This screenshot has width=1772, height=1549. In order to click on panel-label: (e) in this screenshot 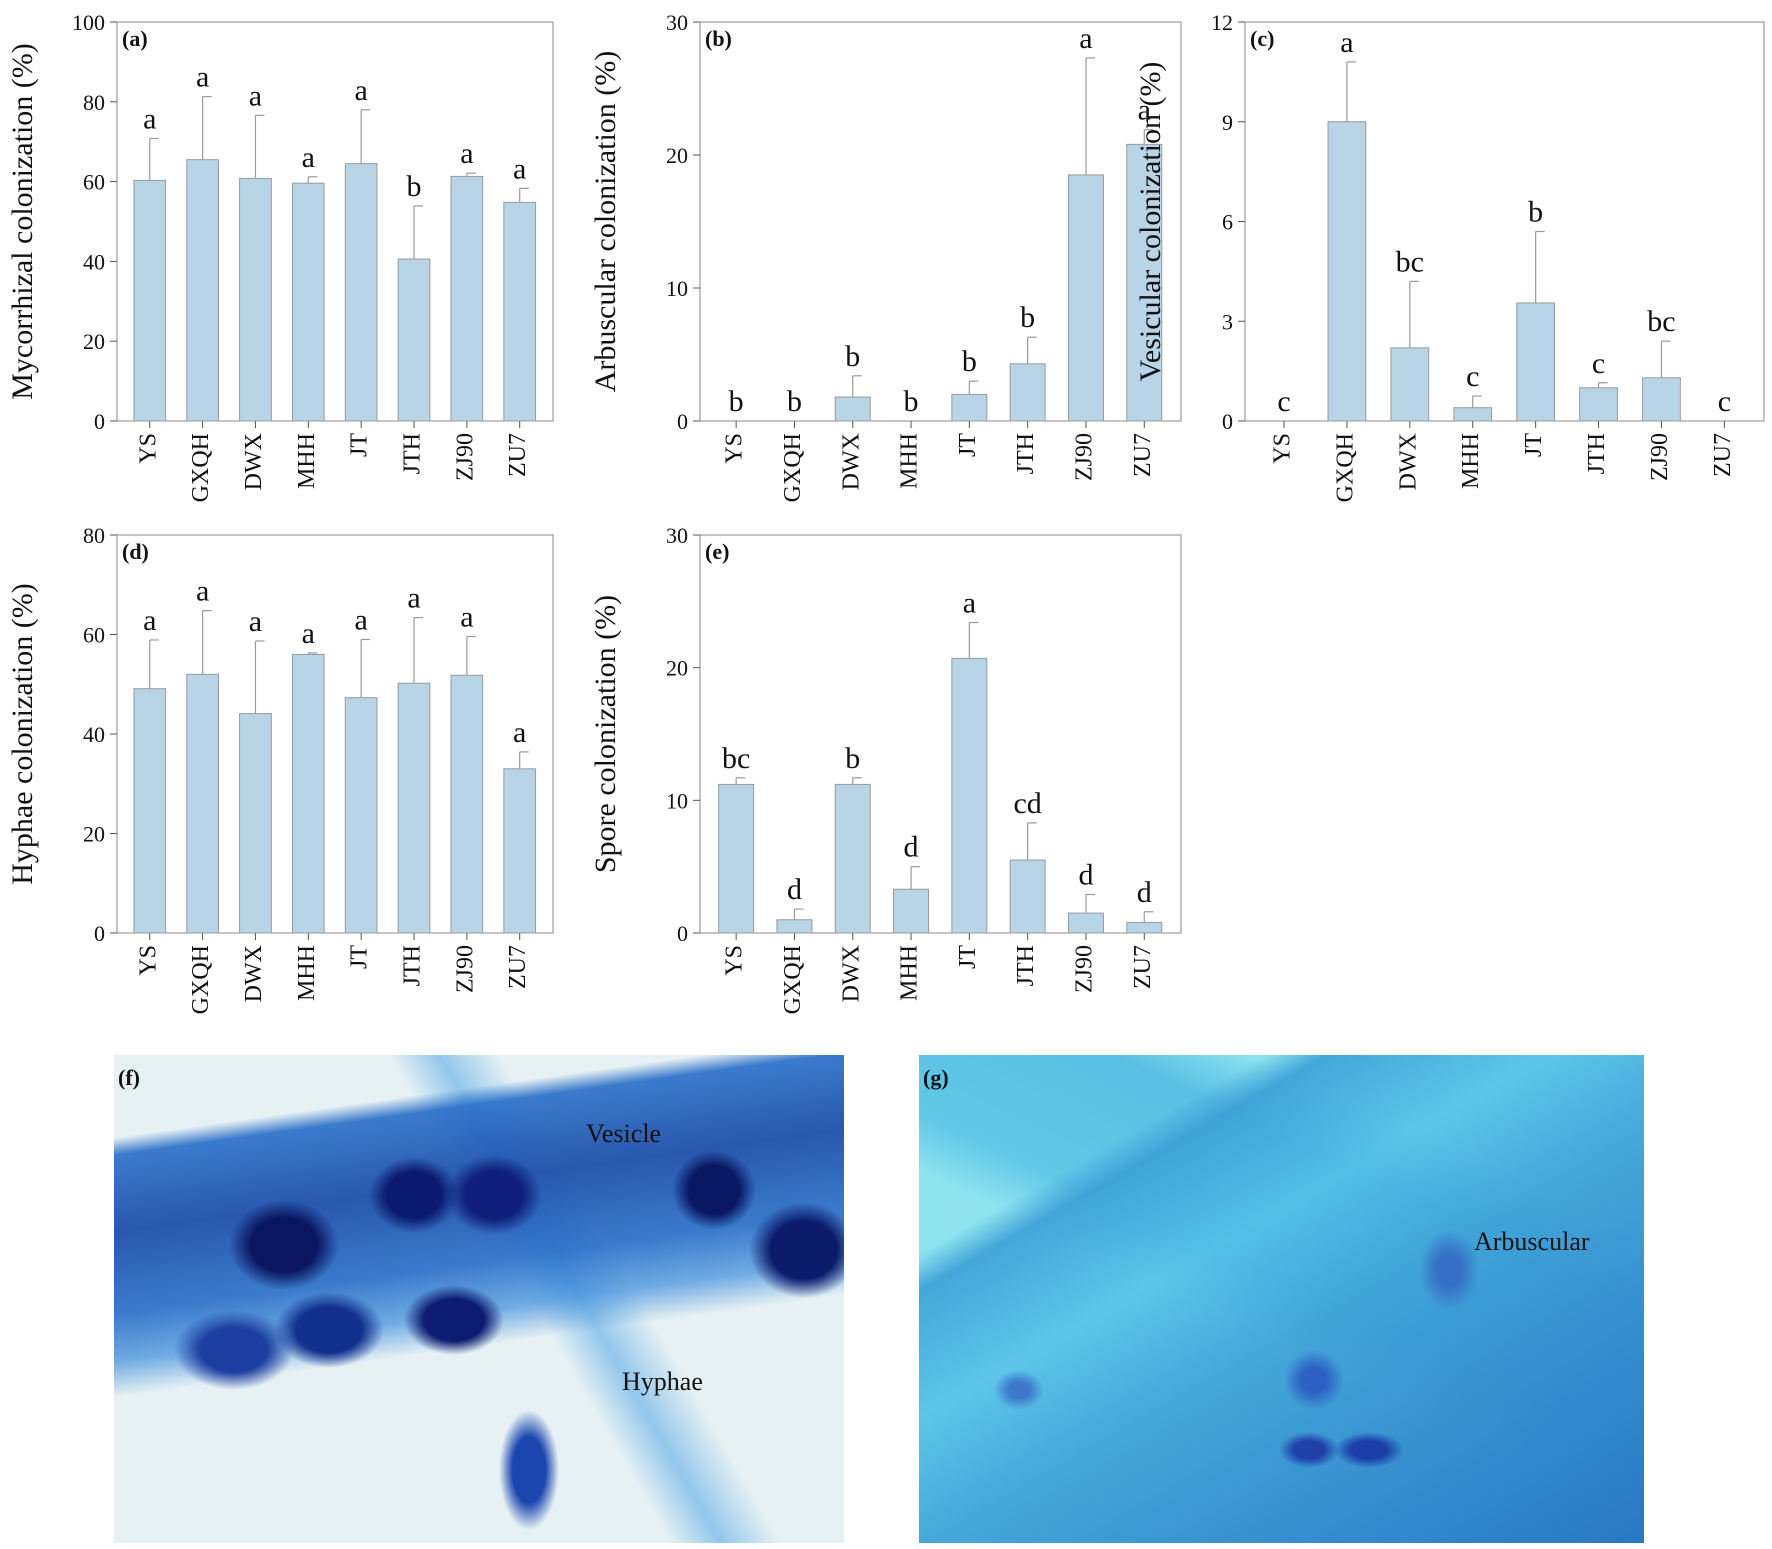, I will do `click(717, 551)`.